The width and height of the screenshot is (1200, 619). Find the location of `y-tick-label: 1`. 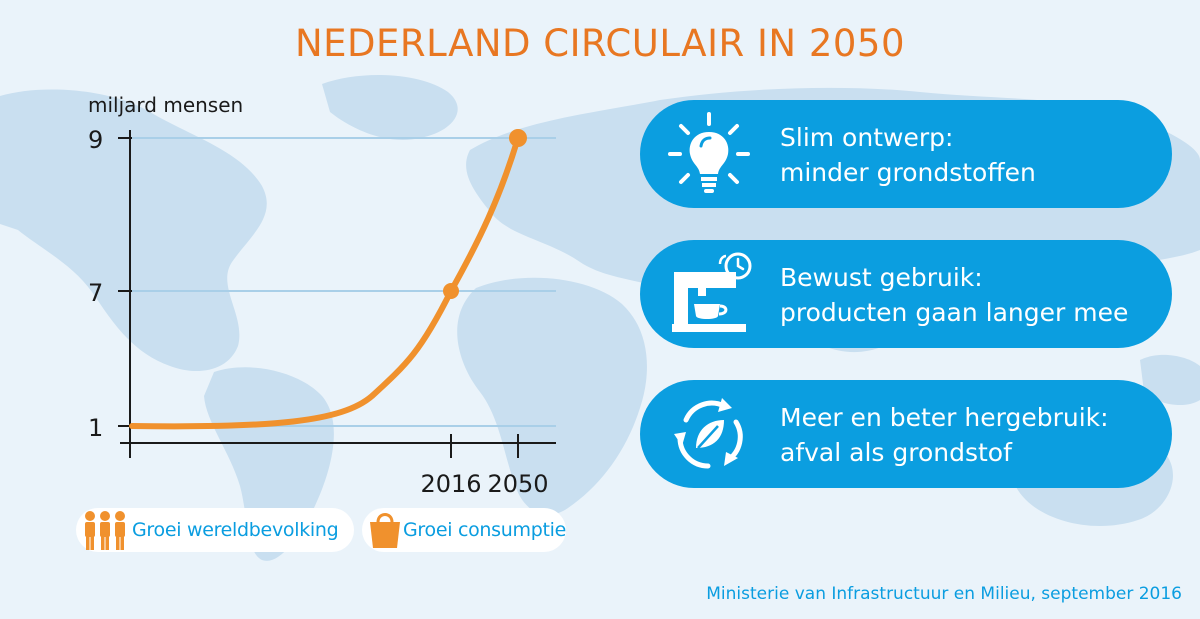

y-tick-label: 1 is located at coordinates (95, 428).